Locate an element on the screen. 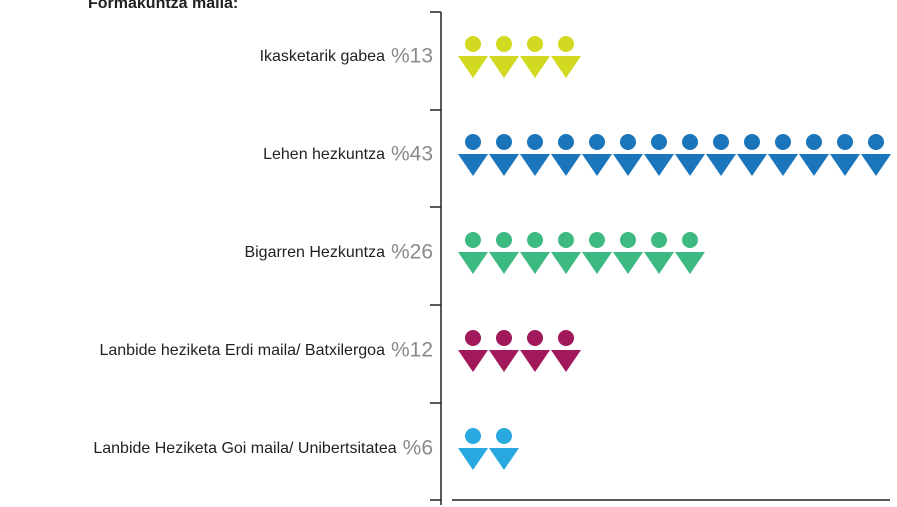 The height and width of the screenshot is (507, 897). category-label: Lehen hezkuntza is located at coordinates (324, 154).